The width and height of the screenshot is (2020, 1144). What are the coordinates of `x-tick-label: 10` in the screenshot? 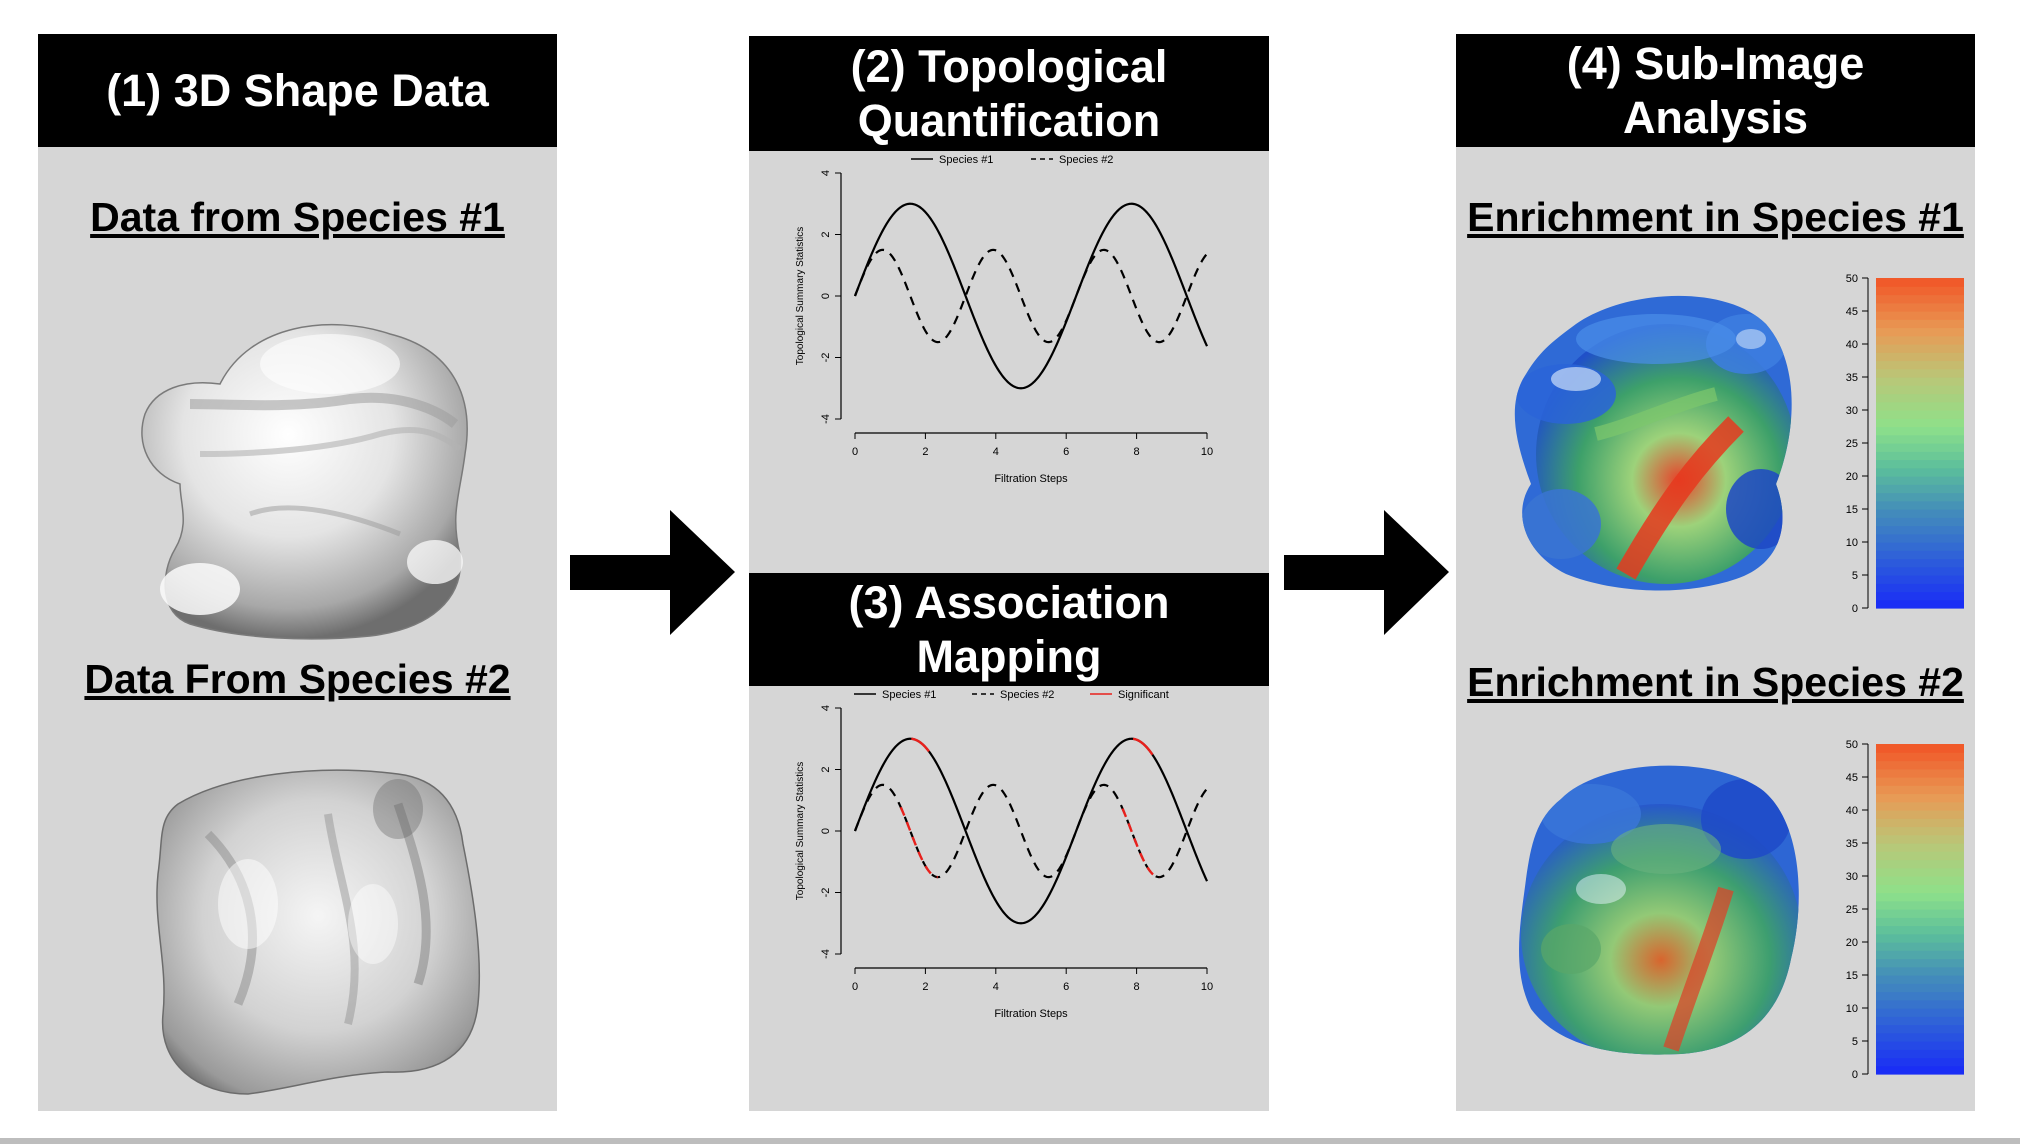 It's located at (1207, 452).